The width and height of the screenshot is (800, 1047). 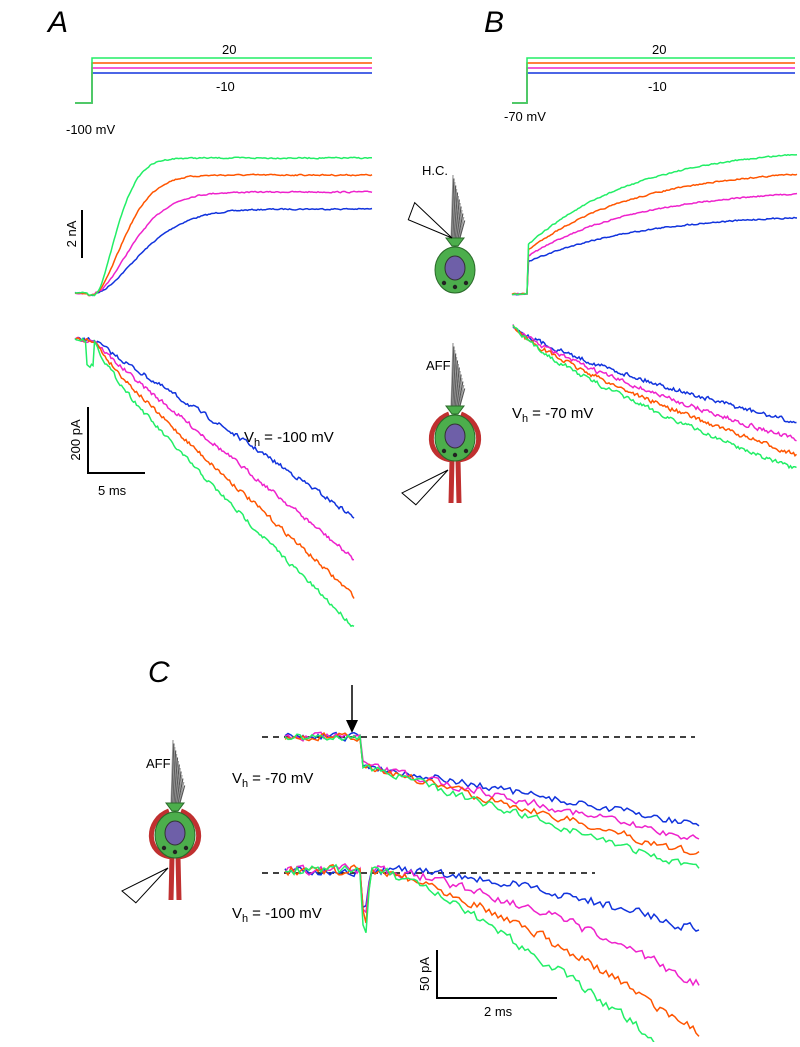 What do you see at coordinates (90, 129) in the screenshot?
I see `holding-label: -100 mV` at bounding box center [90, 129].